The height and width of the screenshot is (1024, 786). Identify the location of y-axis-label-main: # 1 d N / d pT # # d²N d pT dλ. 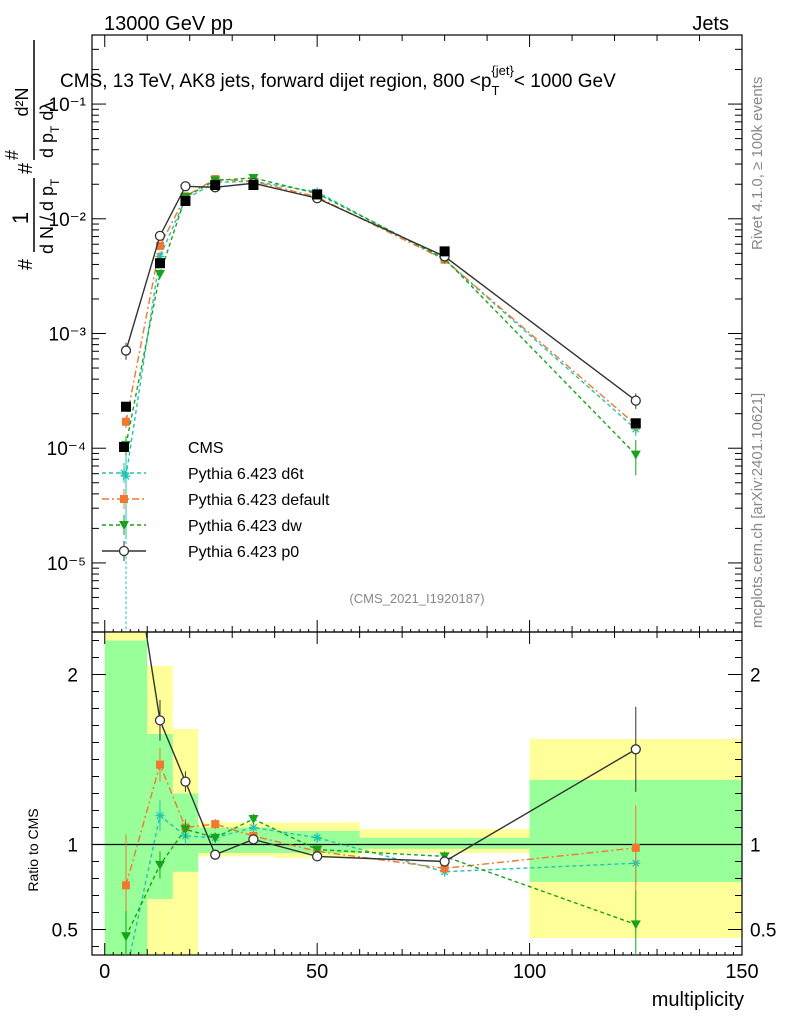
(32, 155).